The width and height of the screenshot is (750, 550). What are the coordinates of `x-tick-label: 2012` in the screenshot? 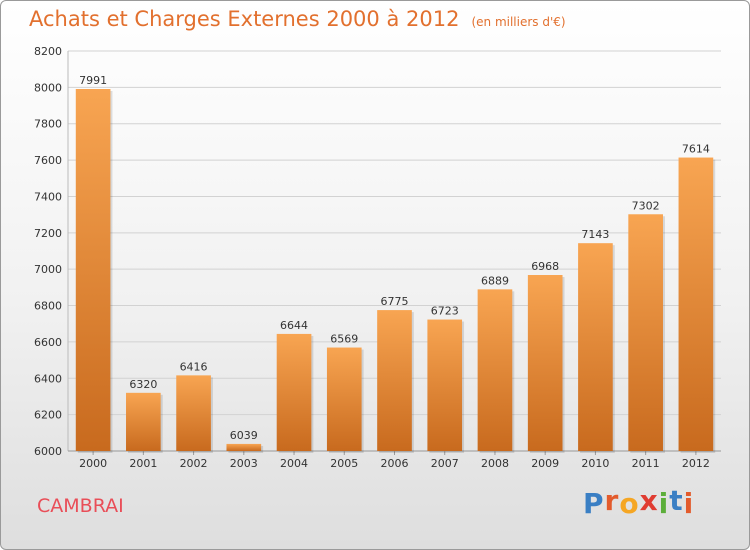 It's located at (696, 463).